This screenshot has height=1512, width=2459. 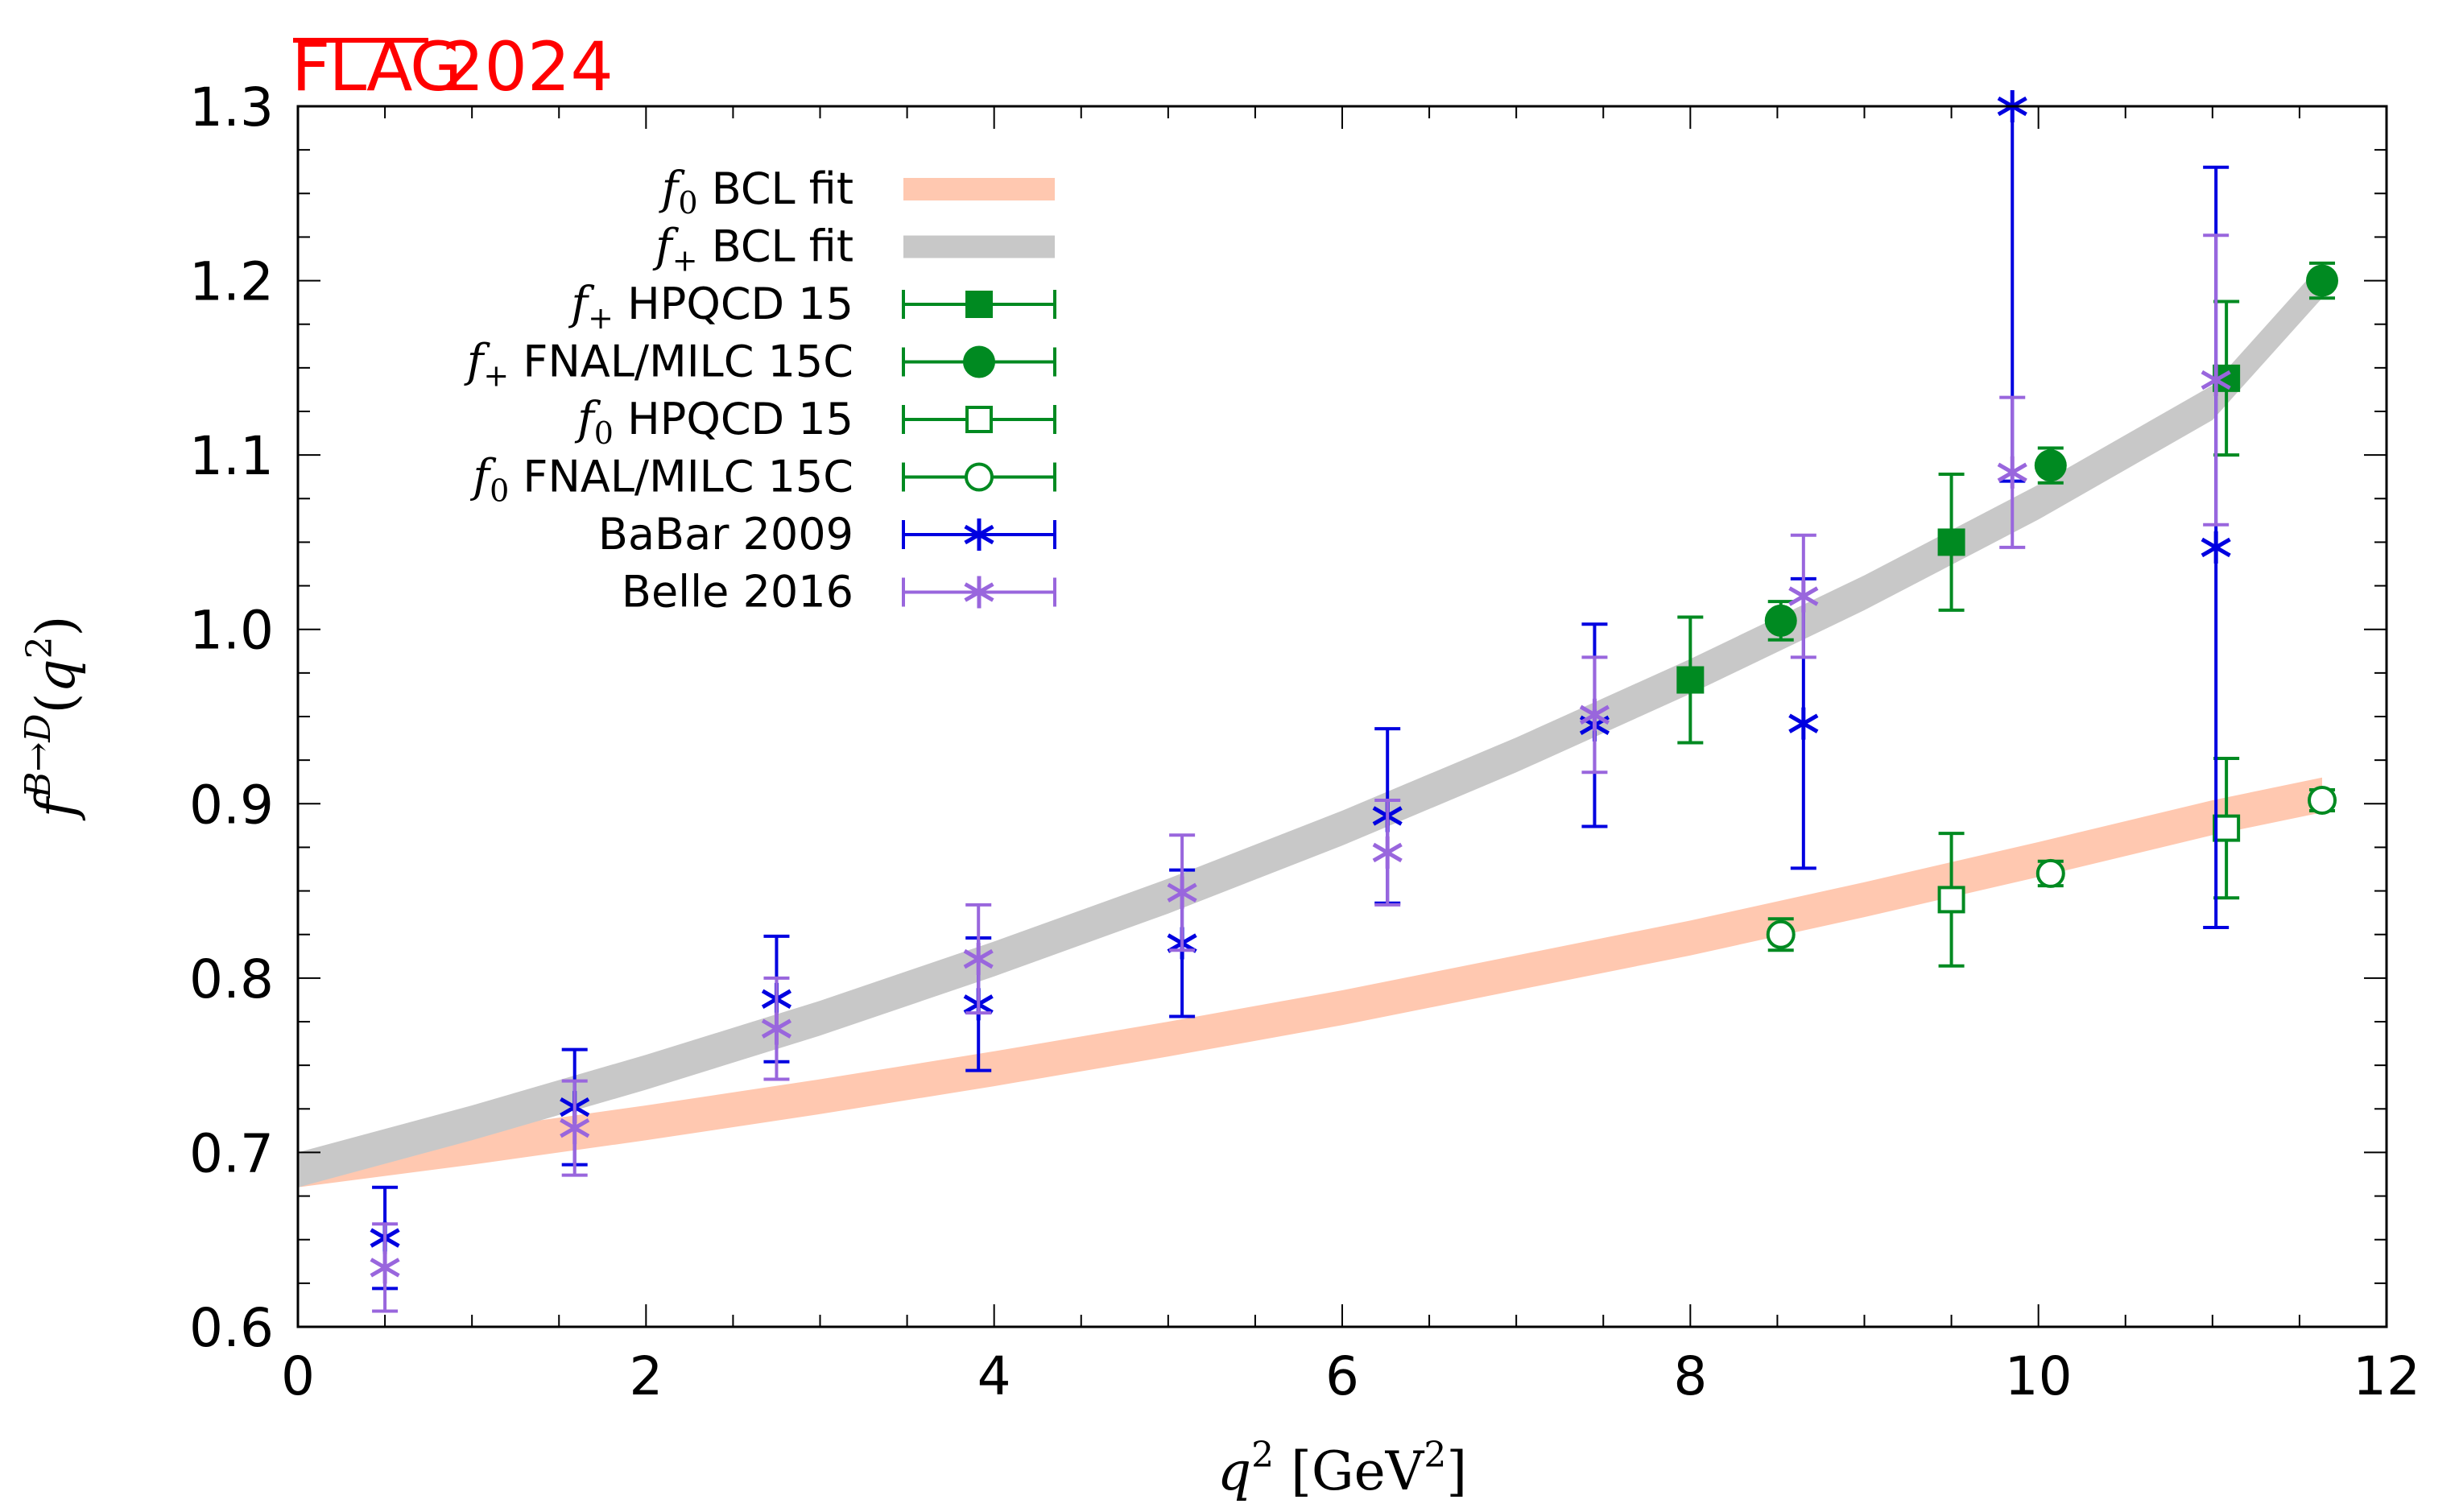 What do you see at coordinates (232, 282) in the screenshot?
I see `y-tick-label: 1.2` at bounding box center [232, 282].